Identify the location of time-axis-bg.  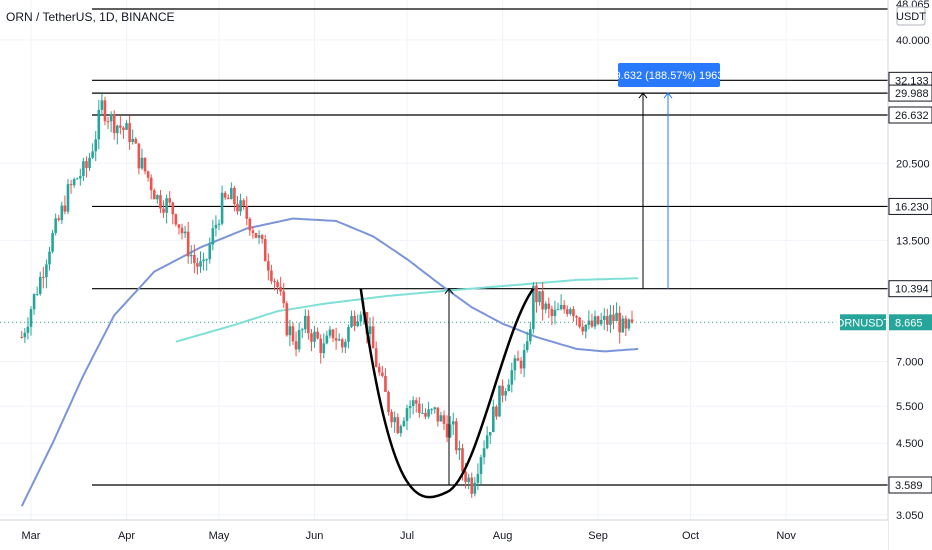
(444, 535).